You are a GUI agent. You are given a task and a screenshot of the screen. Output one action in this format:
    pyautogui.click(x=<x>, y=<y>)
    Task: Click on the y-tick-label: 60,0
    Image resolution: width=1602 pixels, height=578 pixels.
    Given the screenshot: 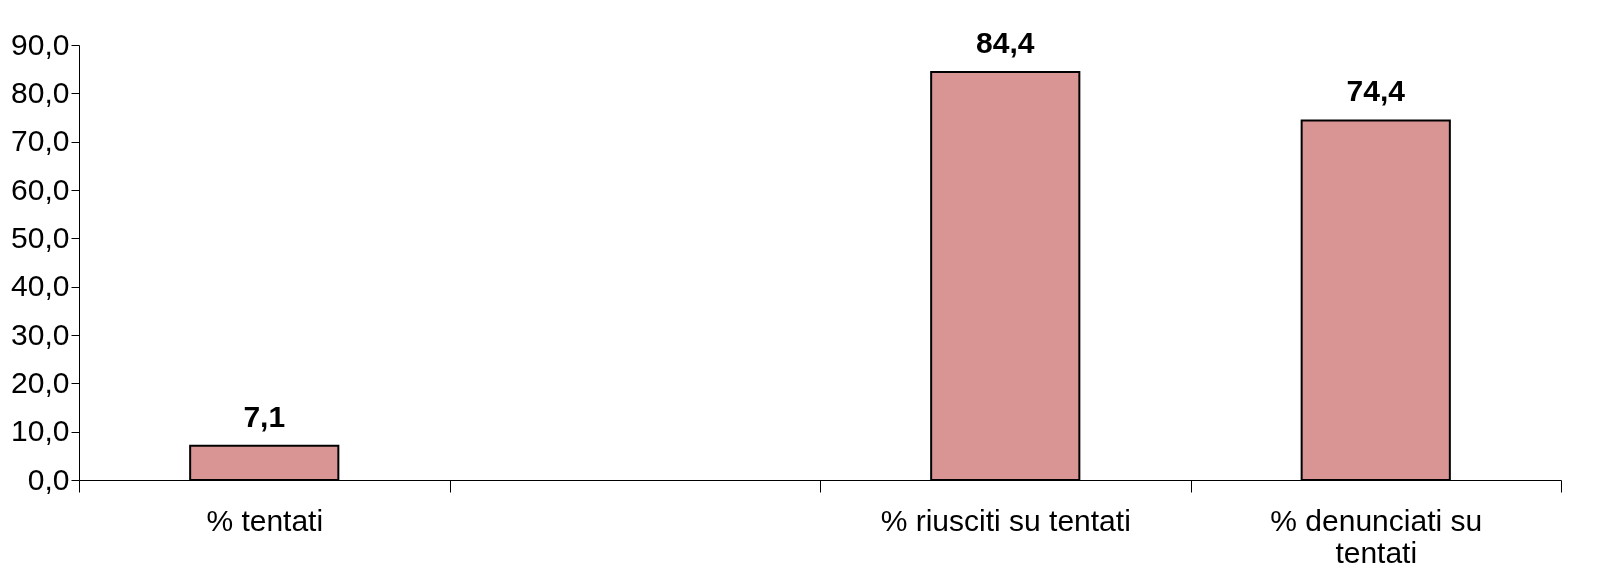 What is the action you would take?
    pyautogui.click(x=40, y=189)
    